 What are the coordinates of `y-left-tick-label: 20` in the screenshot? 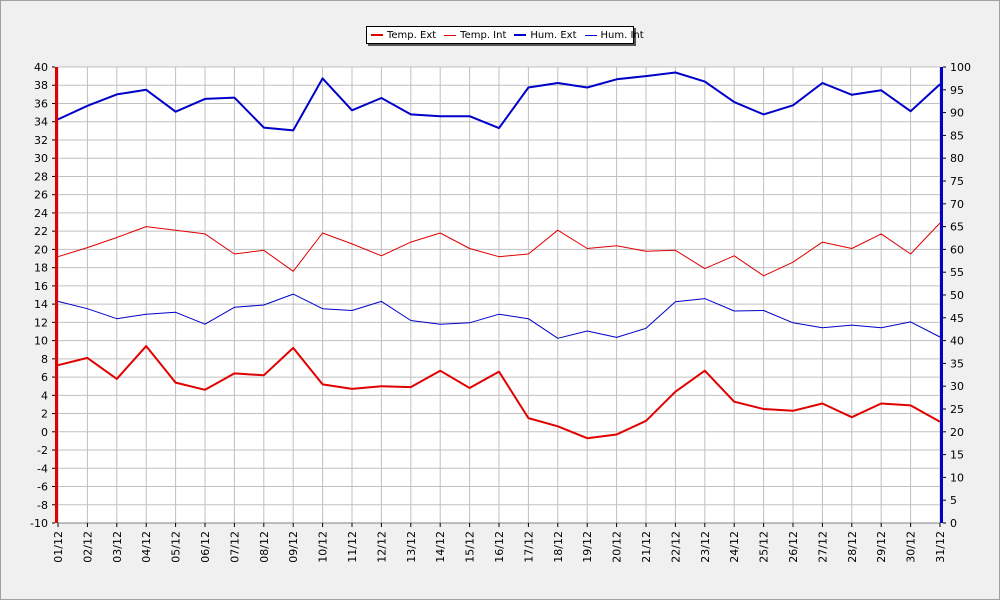 It's located at (41, 249).